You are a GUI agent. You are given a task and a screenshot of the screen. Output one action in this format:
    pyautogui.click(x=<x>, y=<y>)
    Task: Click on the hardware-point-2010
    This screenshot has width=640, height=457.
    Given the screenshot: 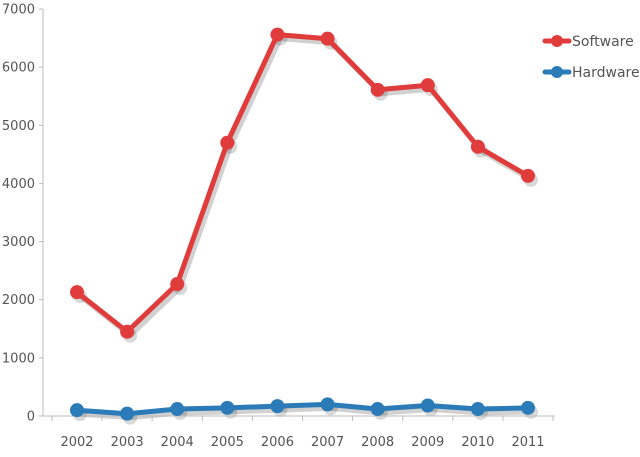 What is the action you would take?
    pyautogui.click(x=477, y=409)
    